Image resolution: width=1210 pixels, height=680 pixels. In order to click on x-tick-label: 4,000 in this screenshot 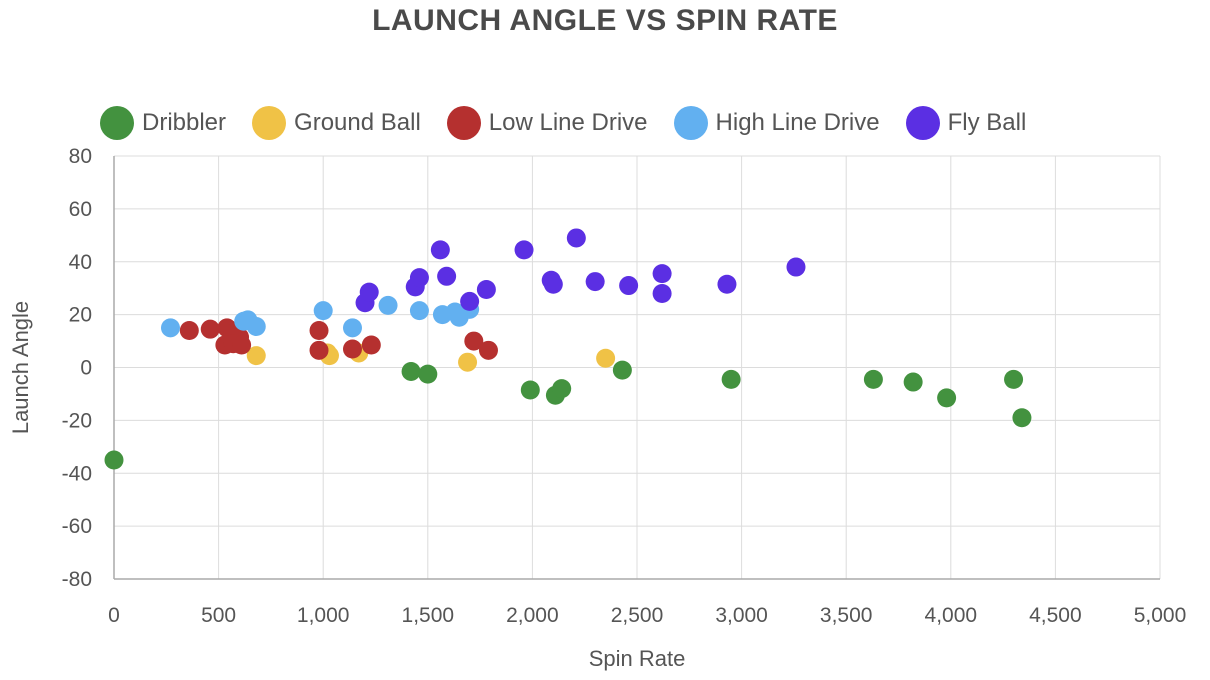, I will do `click(951, 615)`.